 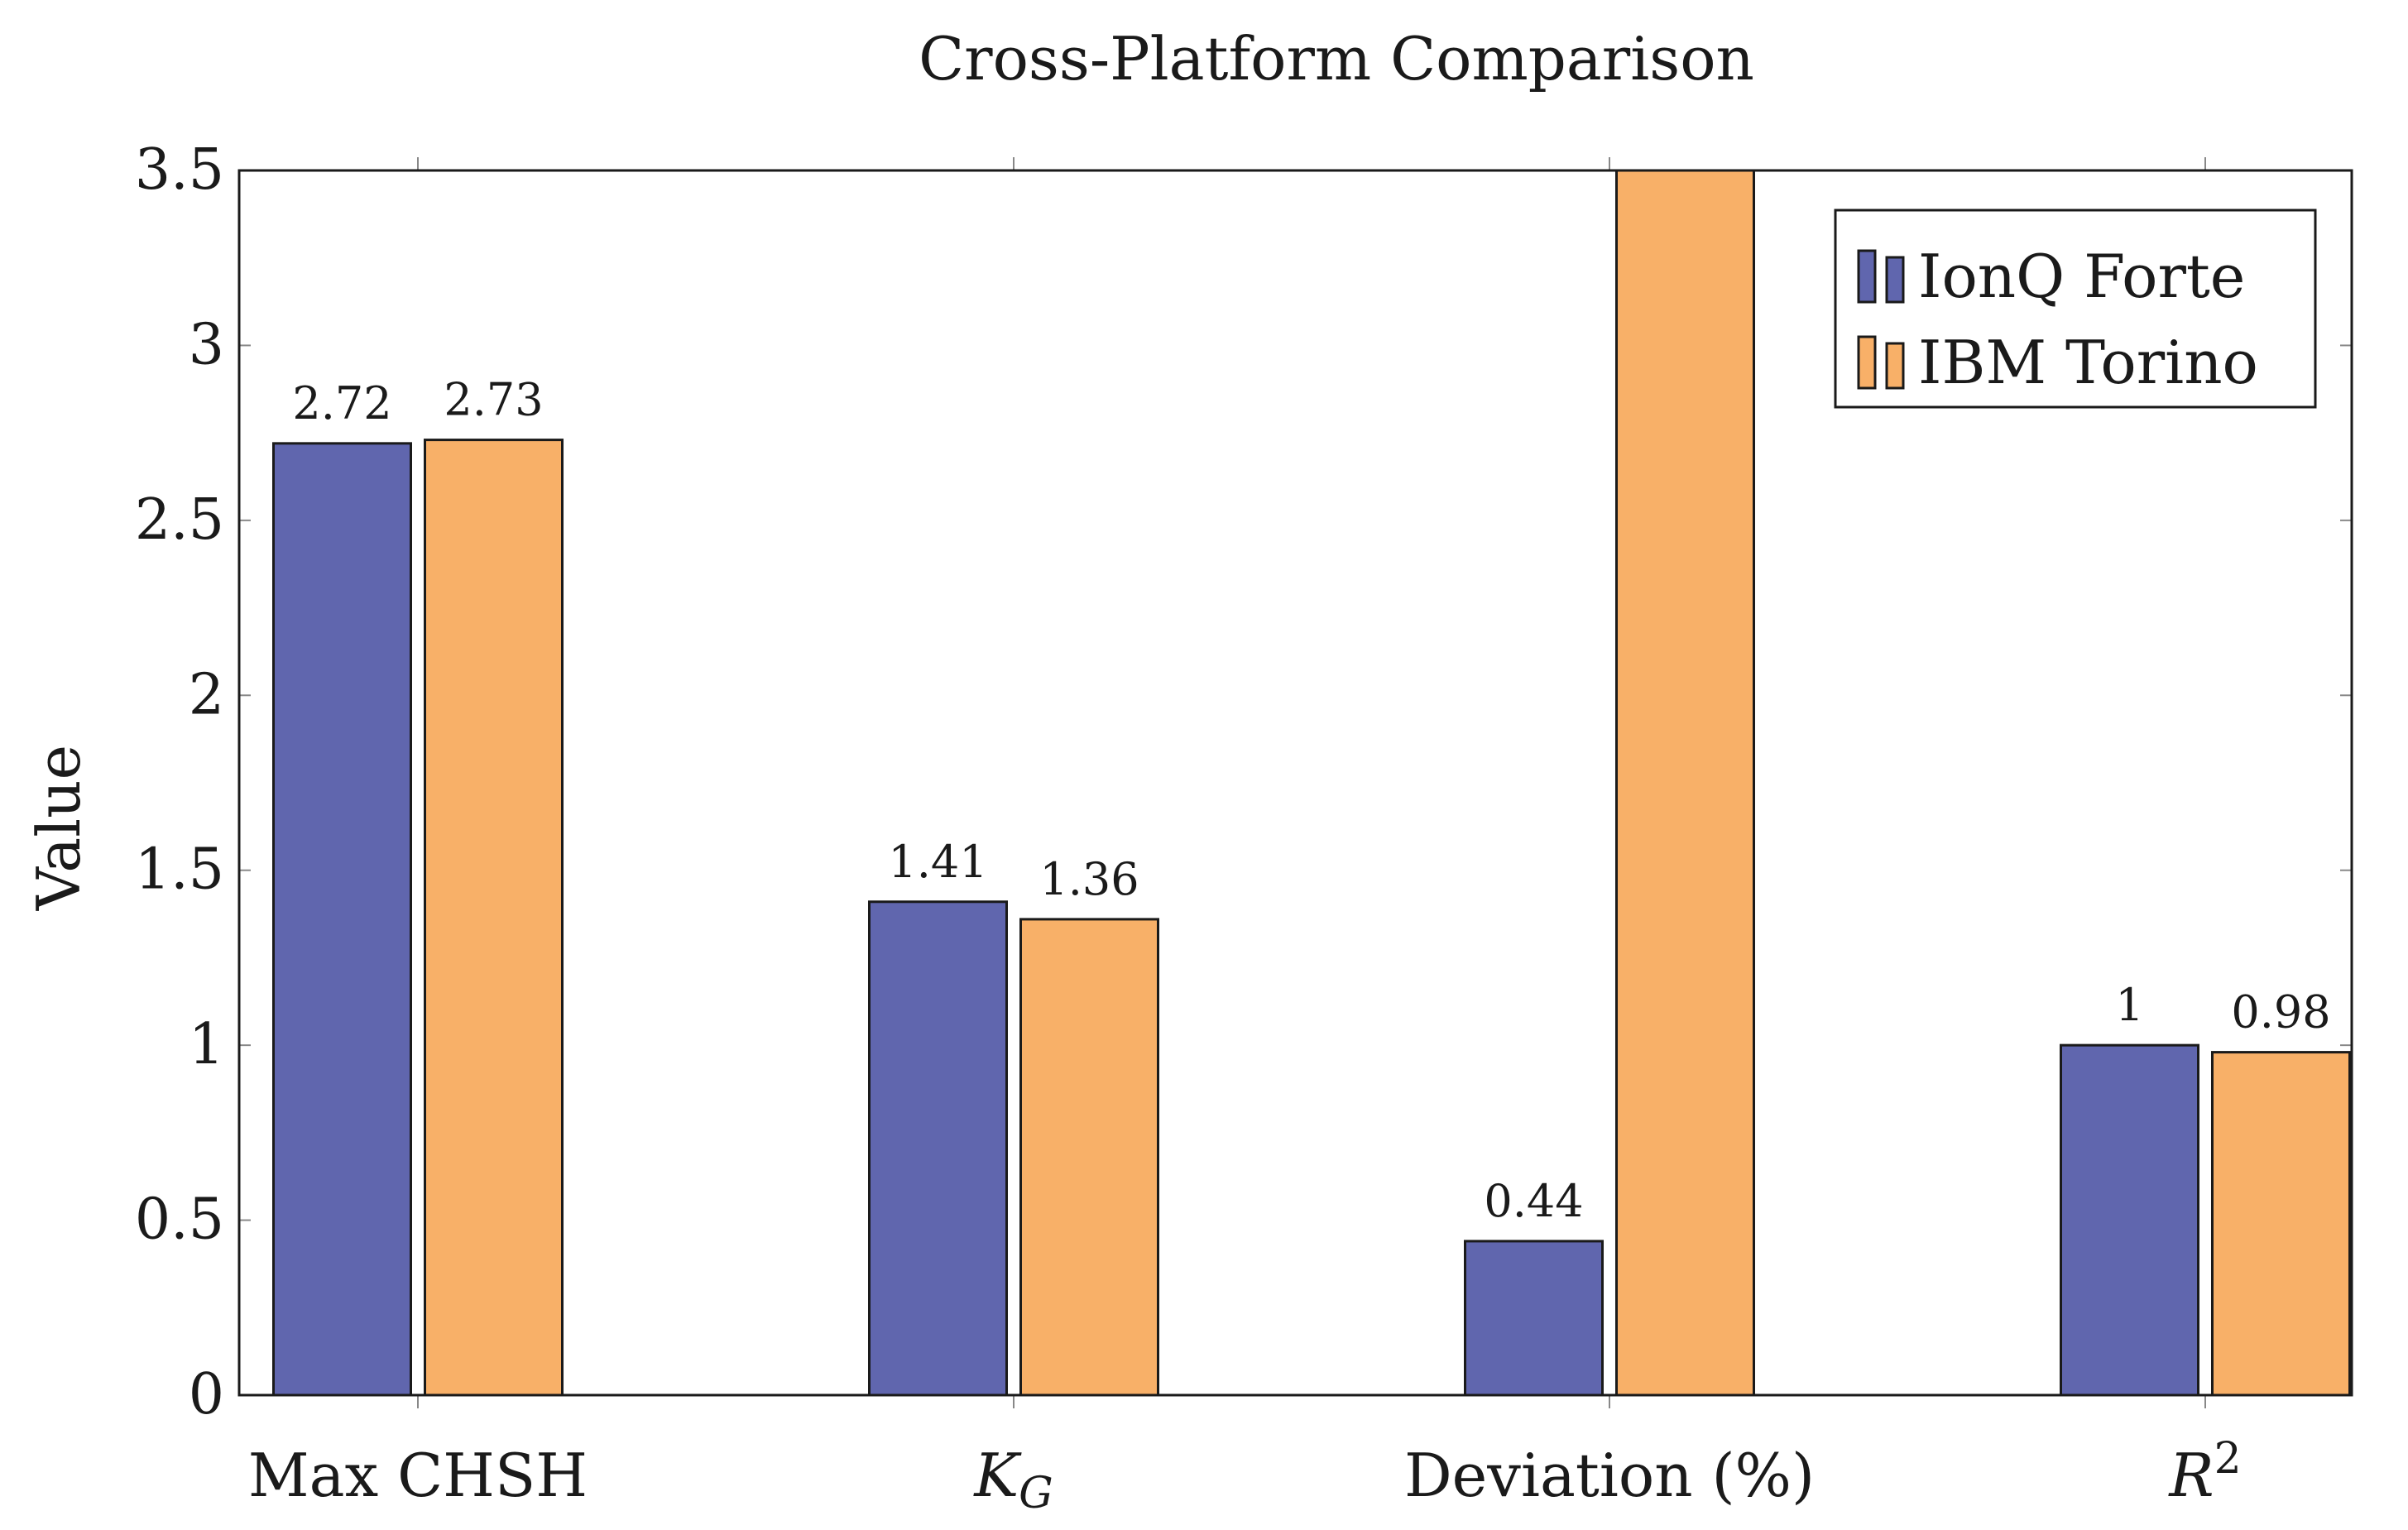 What do you see at coordinates (2280, 1012) in the screenshot?
I see `bar-value-label: 0.98` at bounding box center [2280, 1012].